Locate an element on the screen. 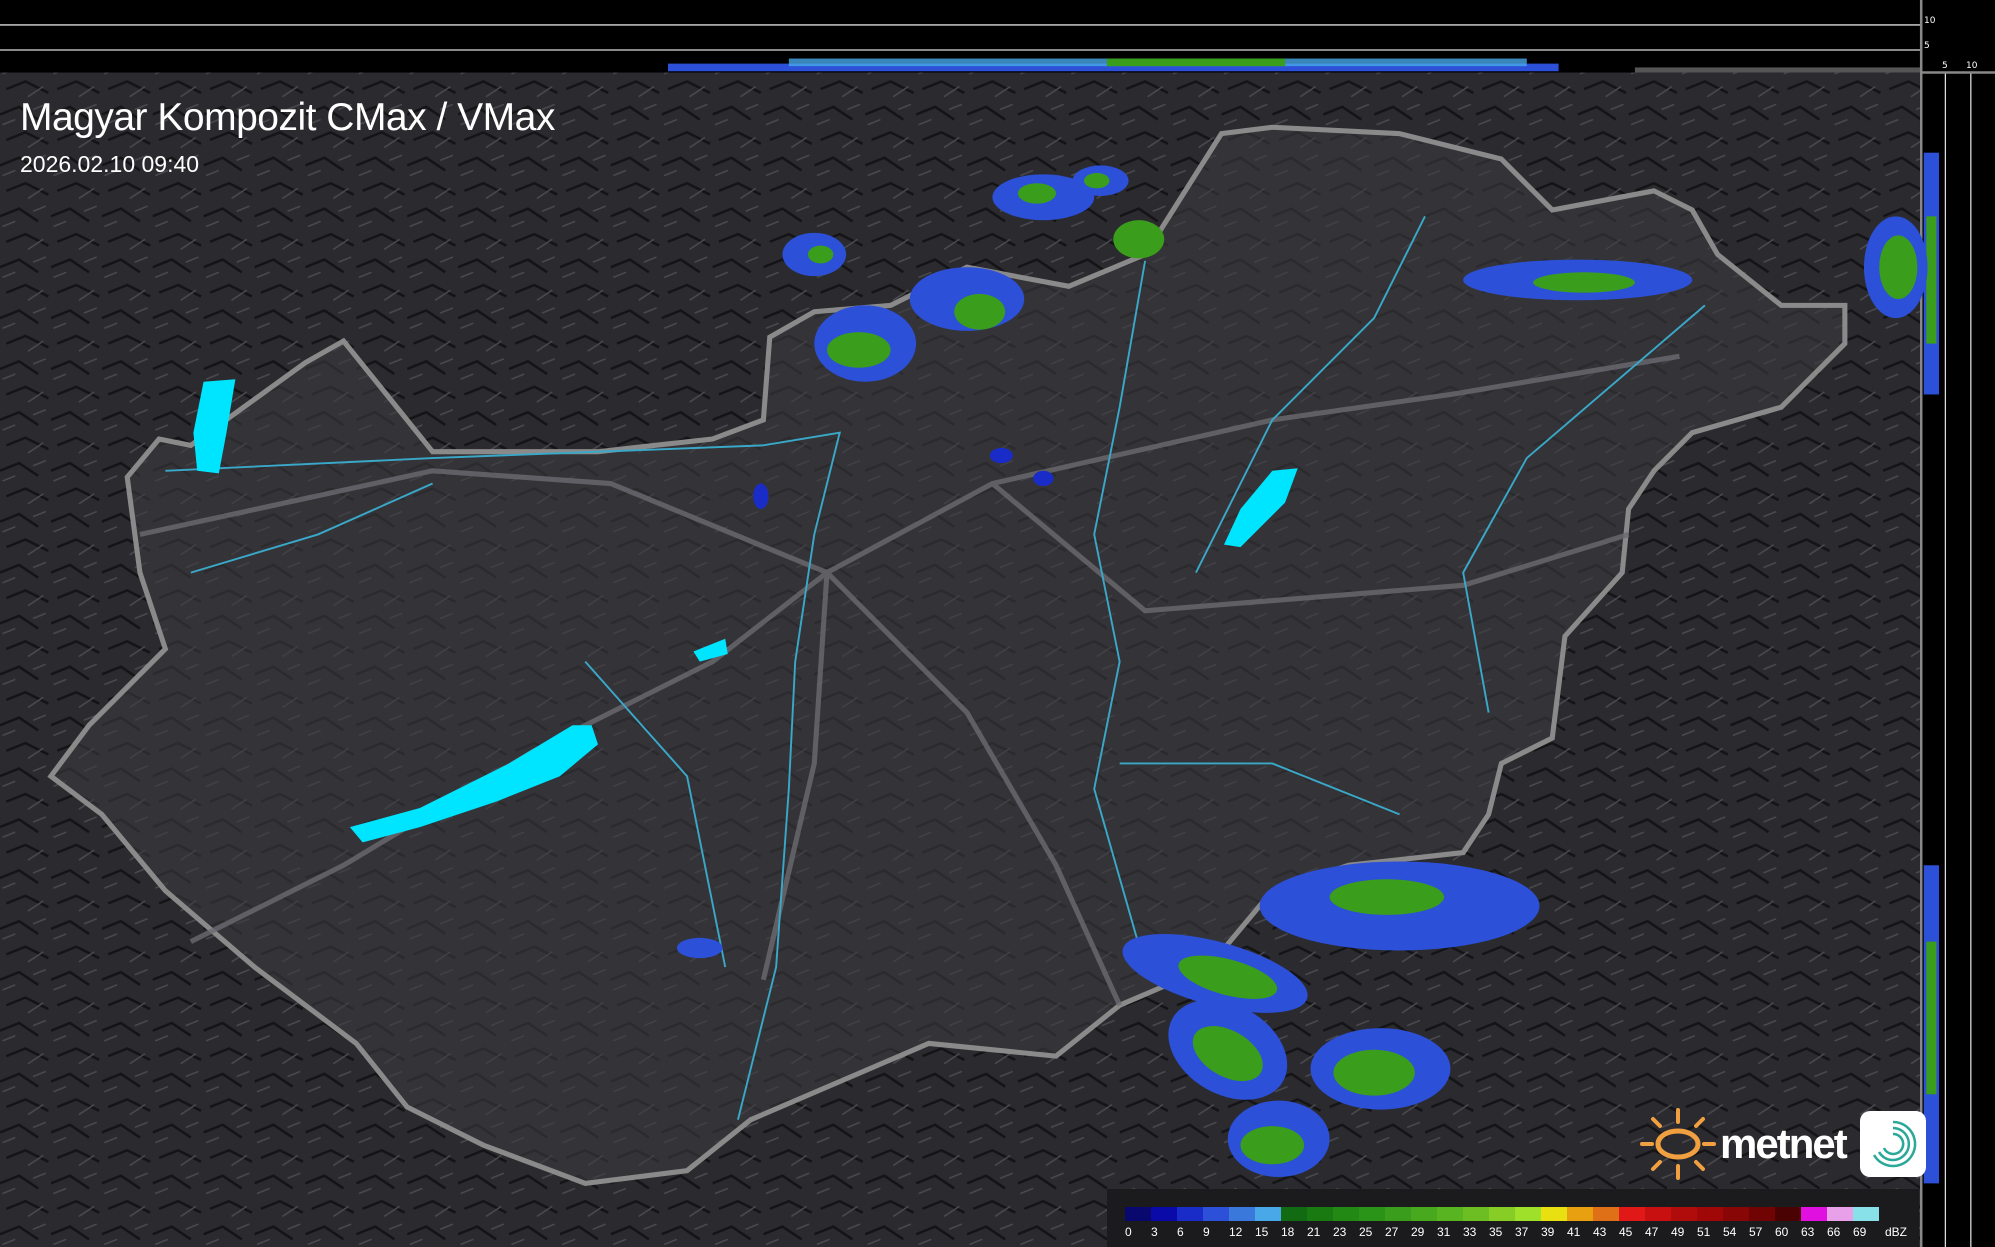  legend-label: 18 is located at coordinates (1288, 1232).